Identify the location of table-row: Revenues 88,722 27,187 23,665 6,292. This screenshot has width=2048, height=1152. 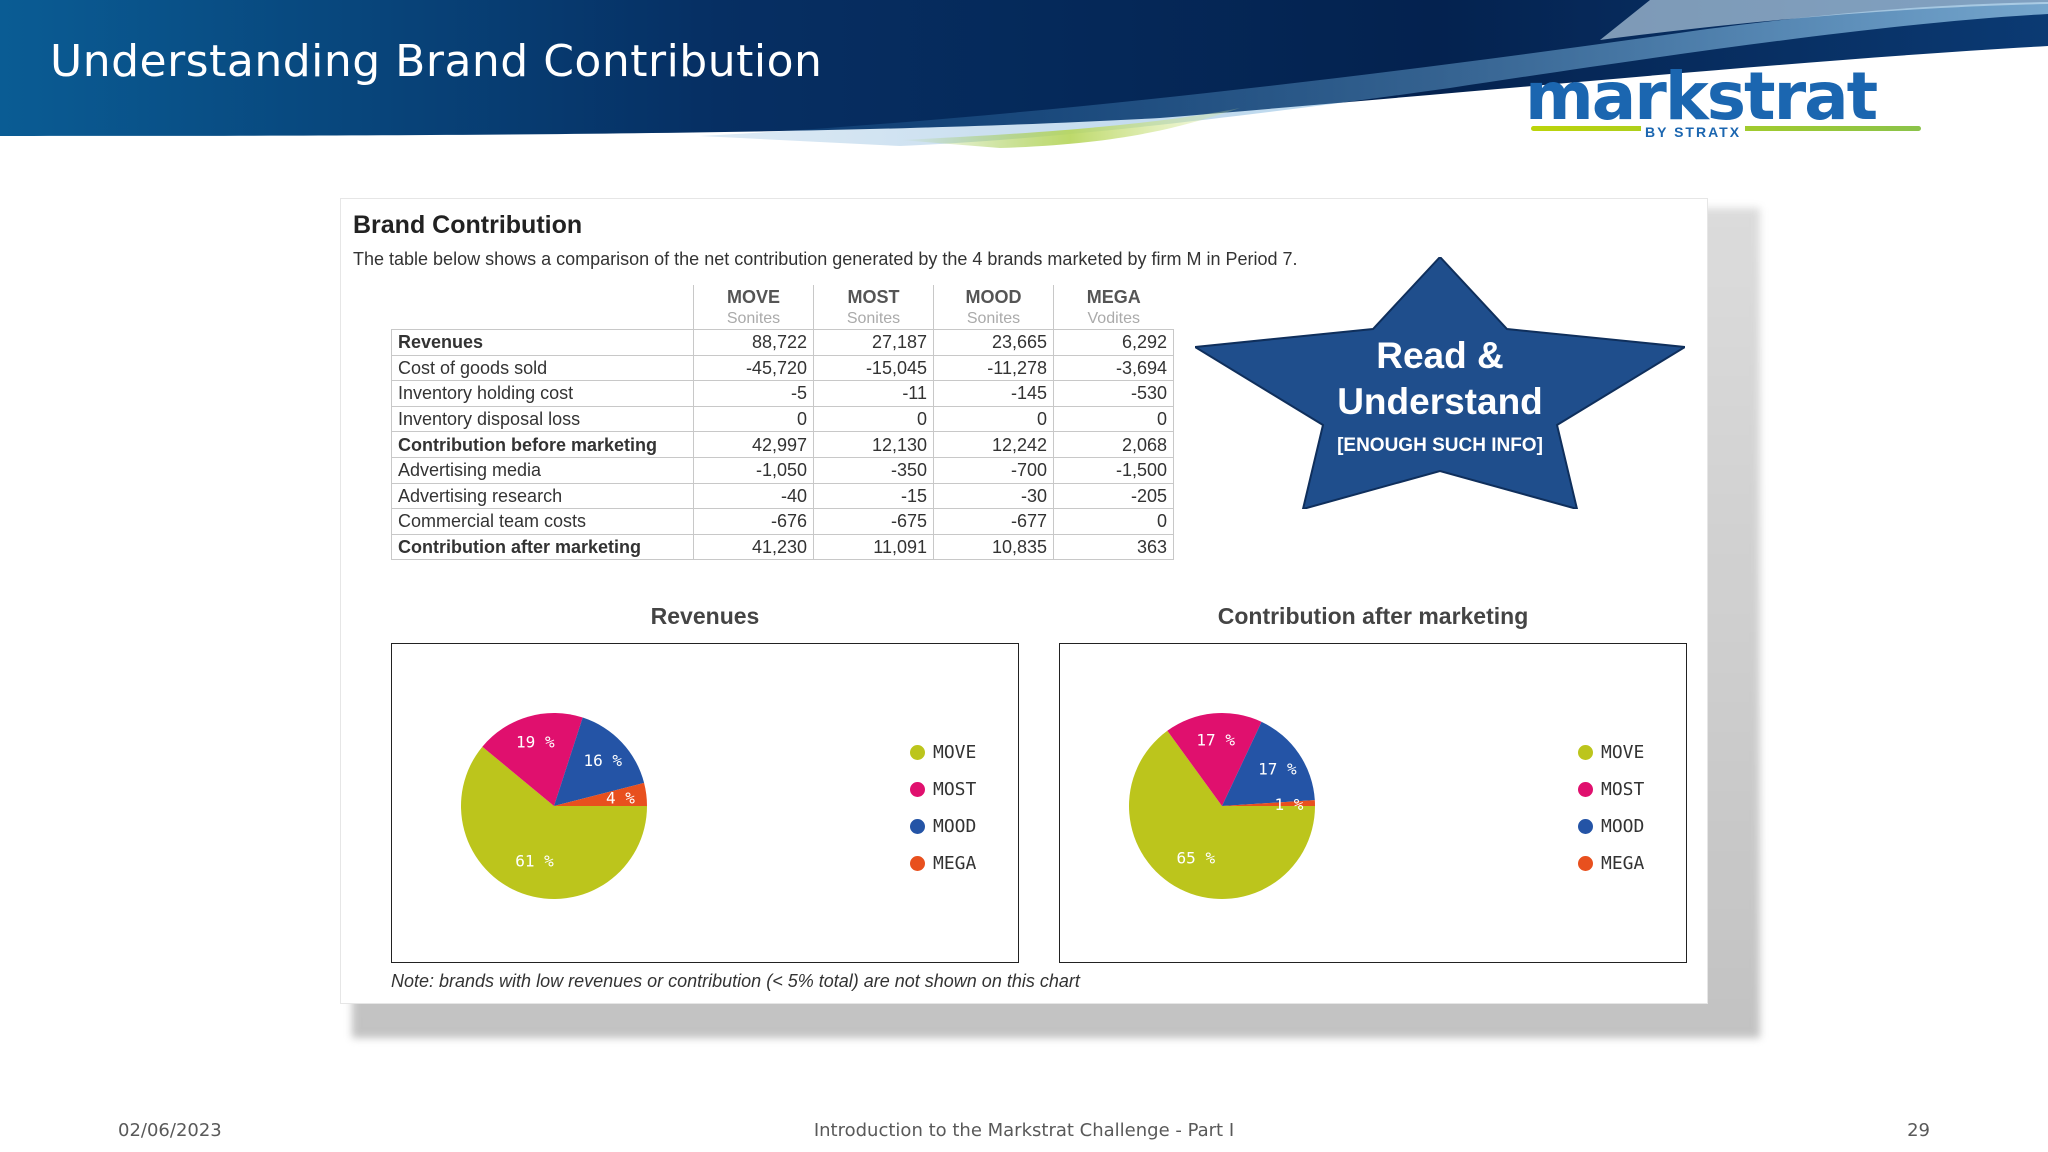
(782, 342).